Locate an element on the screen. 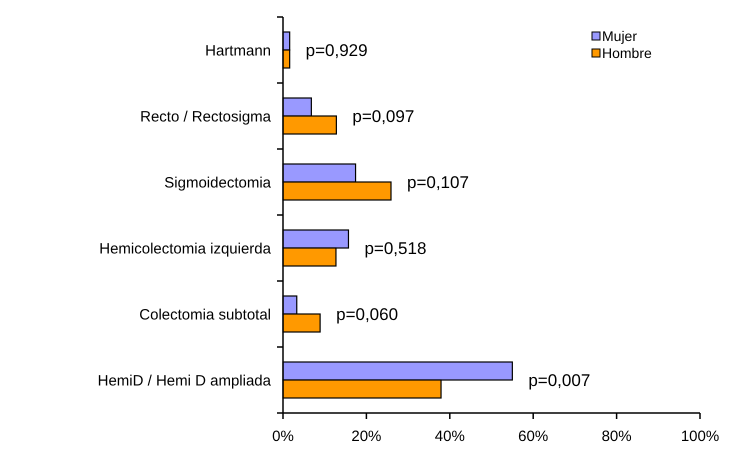  legend-label: Mujer is located at coordinates (620, 36).